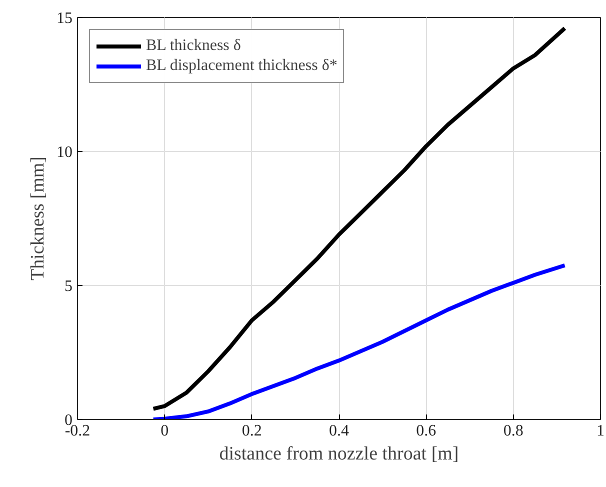 The height and width of the screenshot is (487, 606). Describe the element at coordinates (38, 218) in the screenshot. I see `y-axis-title: Thickness [mm]` at that location.